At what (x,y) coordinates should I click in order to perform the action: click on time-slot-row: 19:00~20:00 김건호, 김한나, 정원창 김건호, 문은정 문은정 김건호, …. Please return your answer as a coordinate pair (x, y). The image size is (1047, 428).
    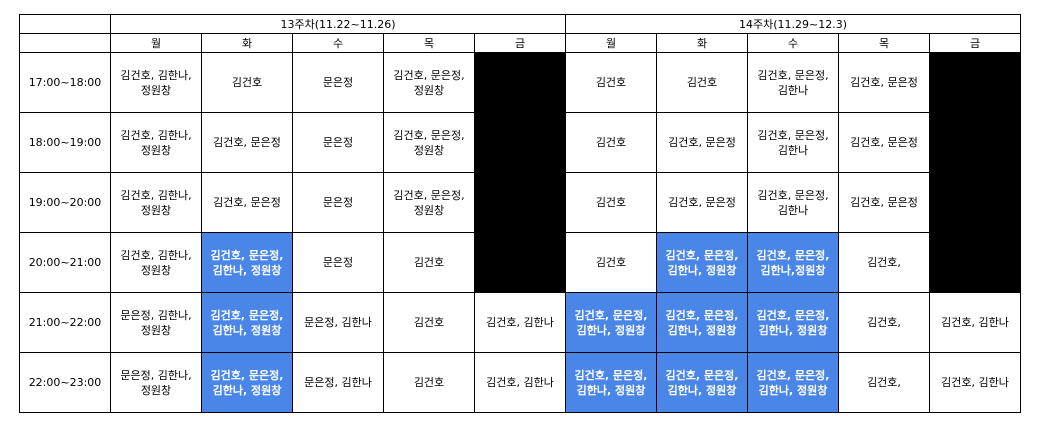
    Looking at the image, I should click on (520, 202).